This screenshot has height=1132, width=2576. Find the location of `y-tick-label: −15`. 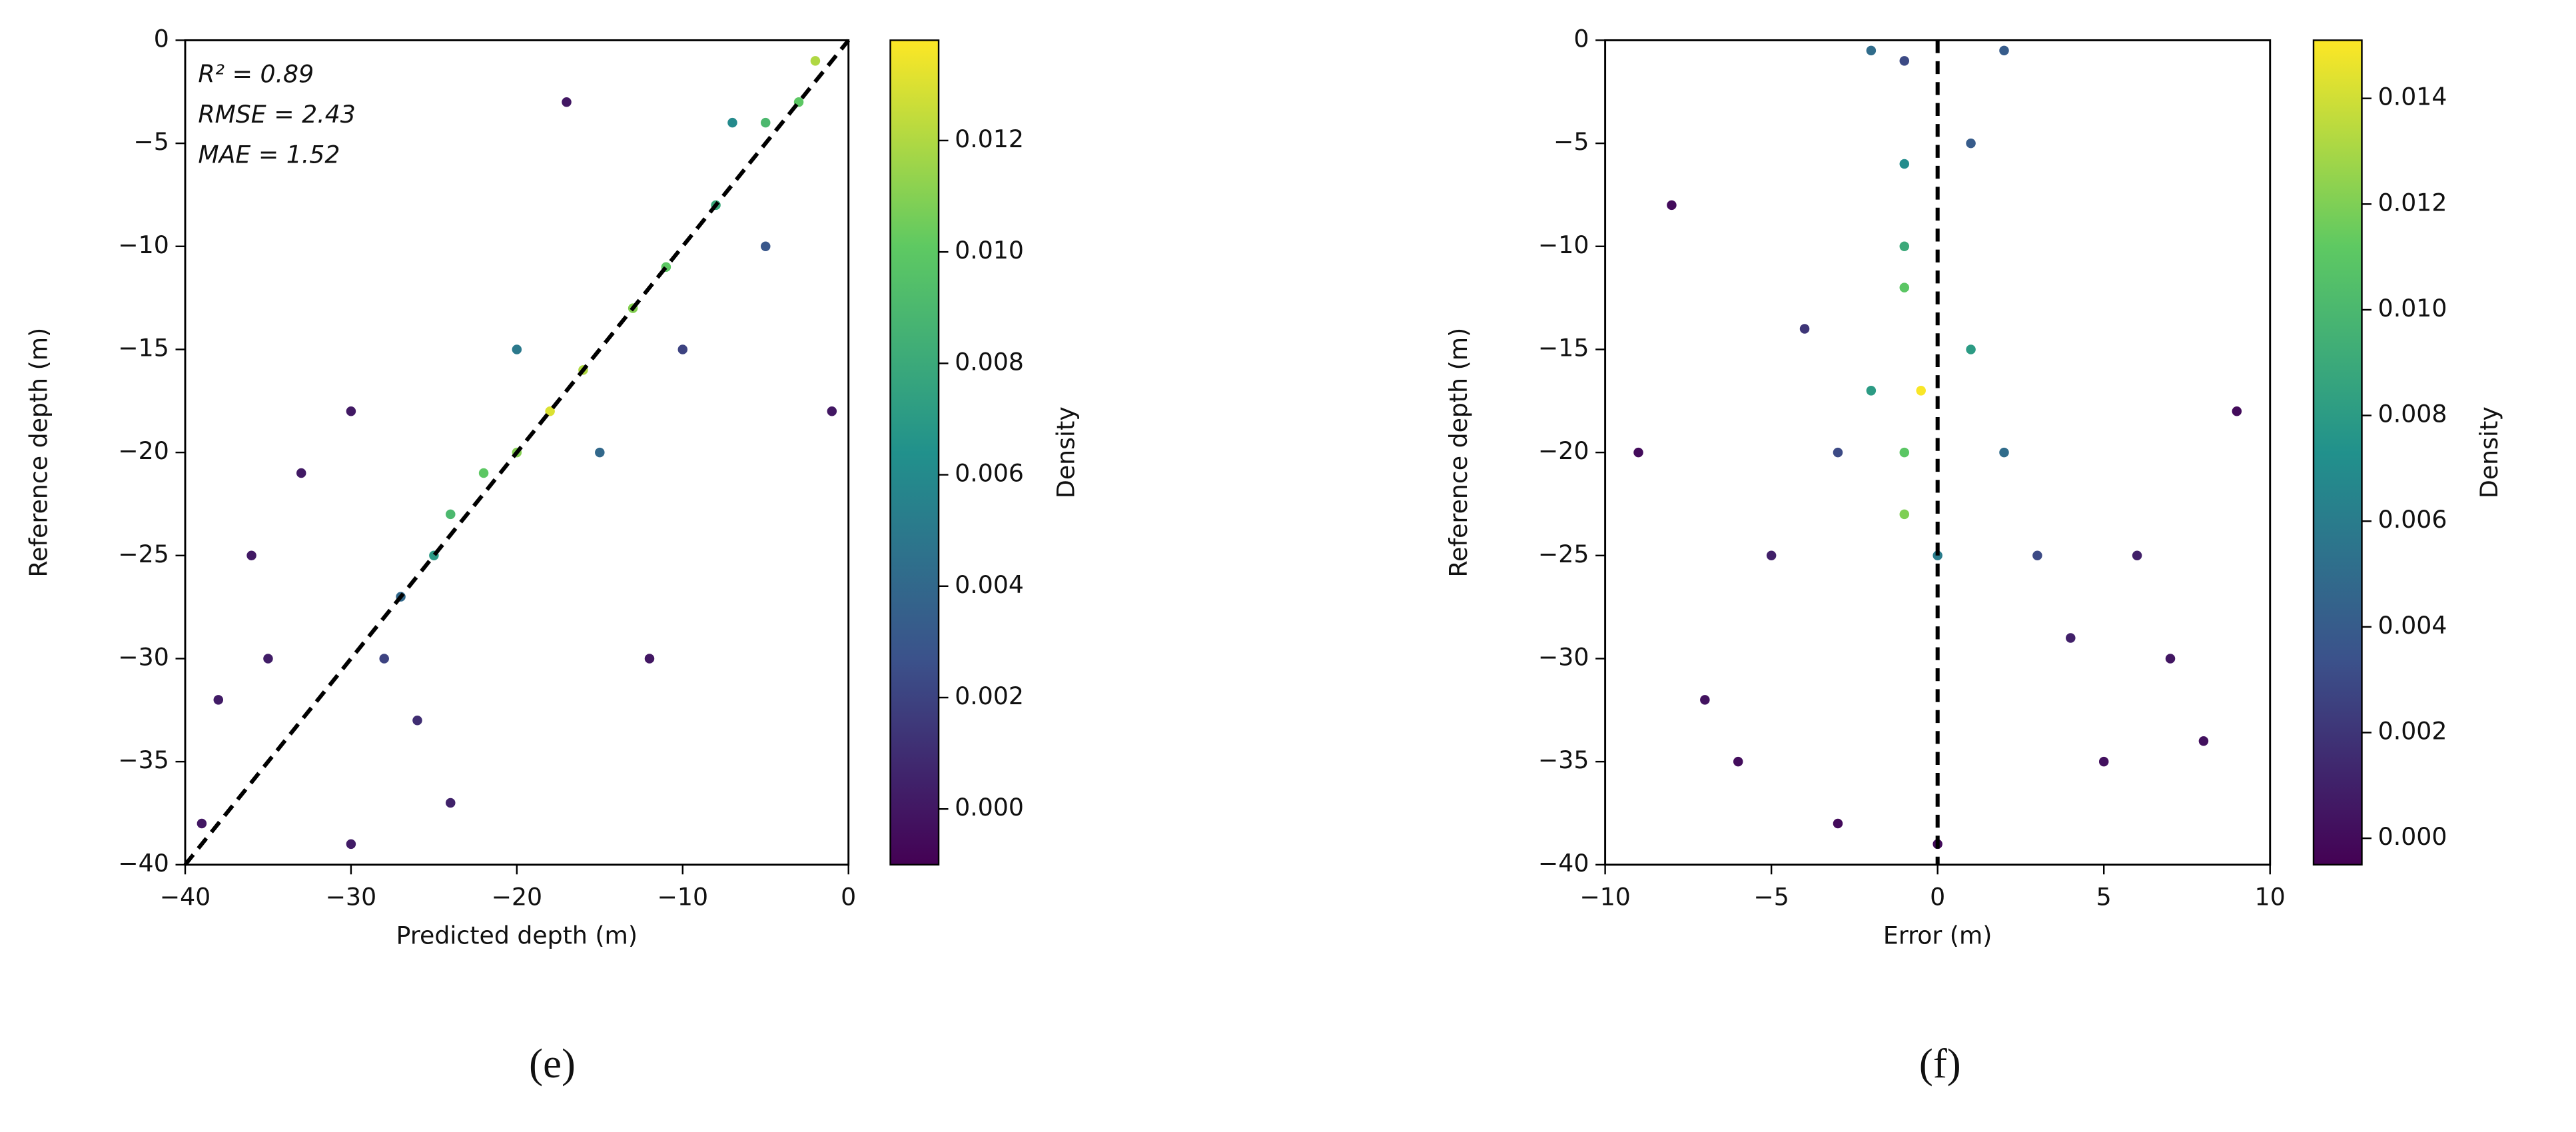

y-tick-label: −15 is located at coordinates (1563, 347).